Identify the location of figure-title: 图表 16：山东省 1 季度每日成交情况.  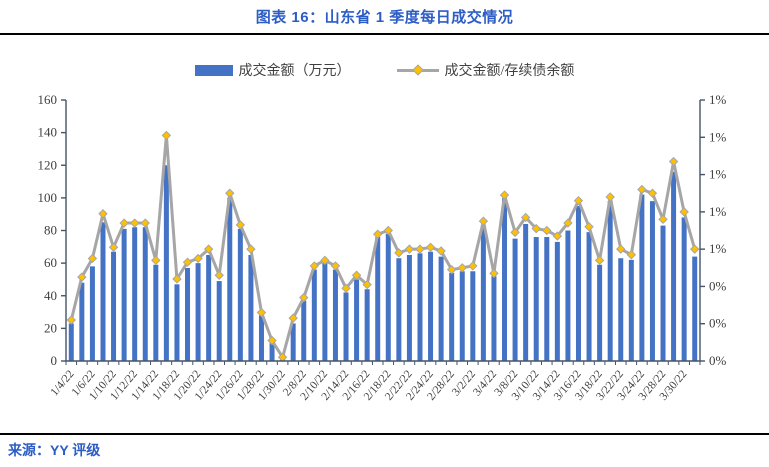
(384, 17).